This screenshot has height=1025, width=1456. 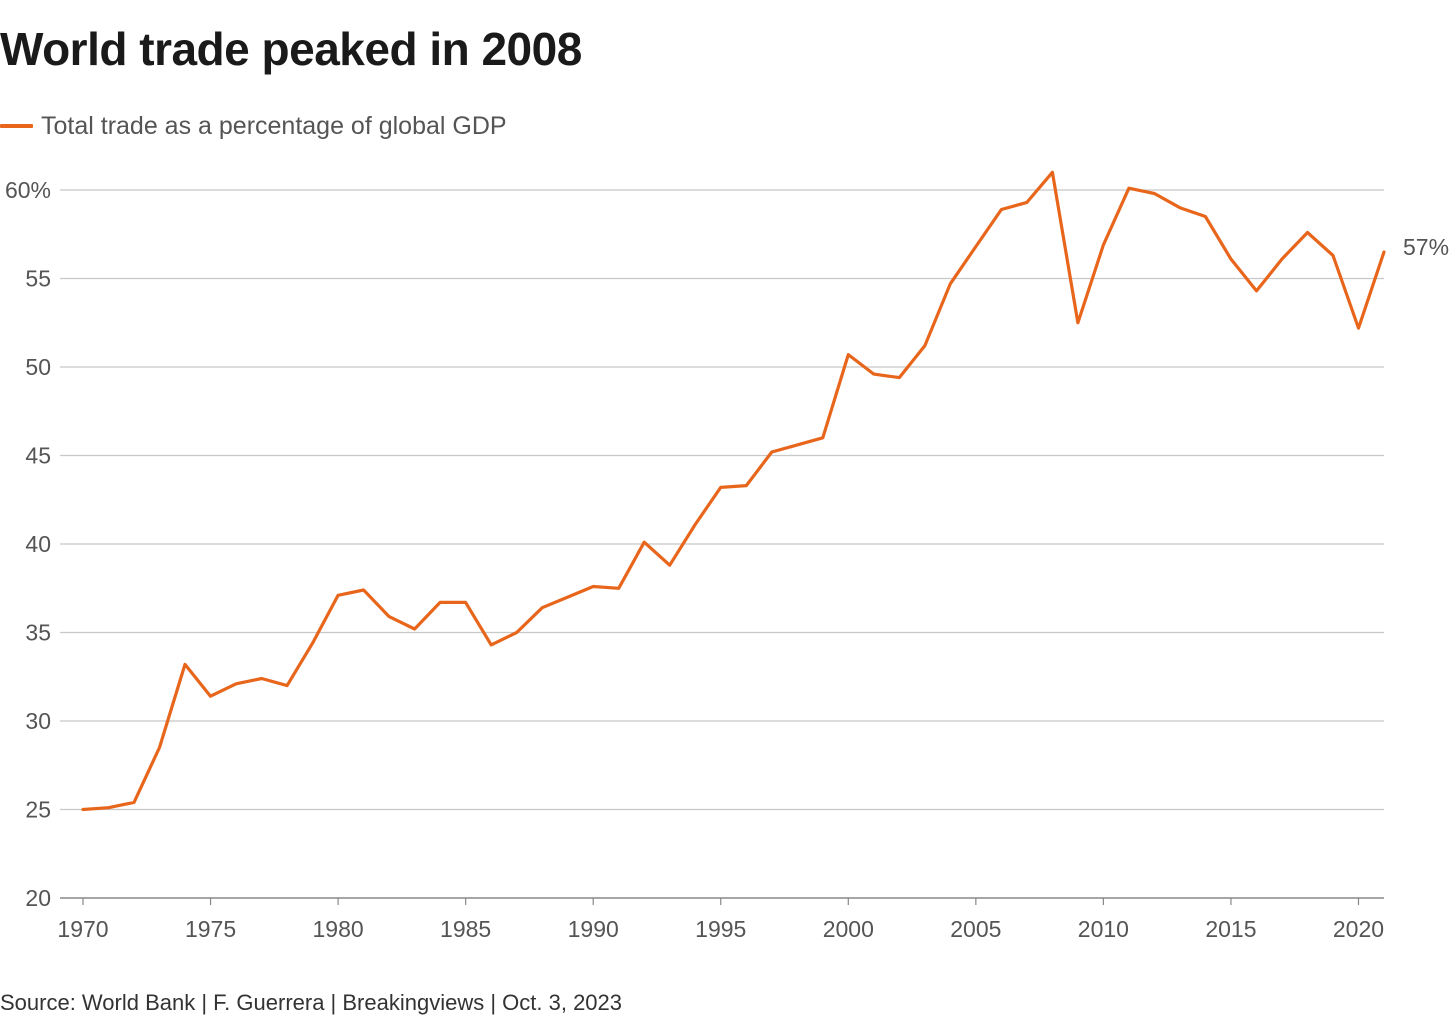 I want to click on x-tick-label: 2015, so click(x=1230, y=929).